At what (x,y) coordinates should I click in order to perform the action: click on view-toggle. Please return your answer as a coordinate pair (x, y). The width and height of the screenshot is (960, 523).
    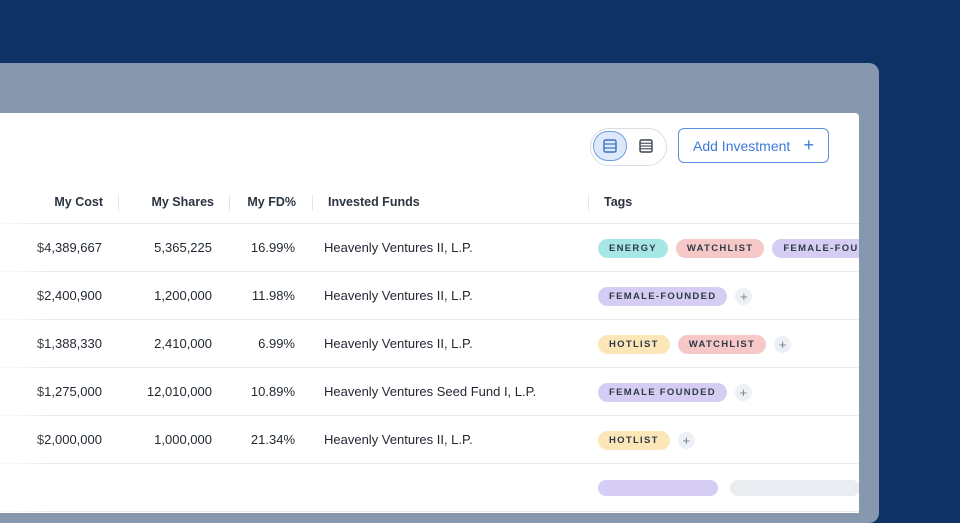
    Looking at the image, I should click on (628, 147).